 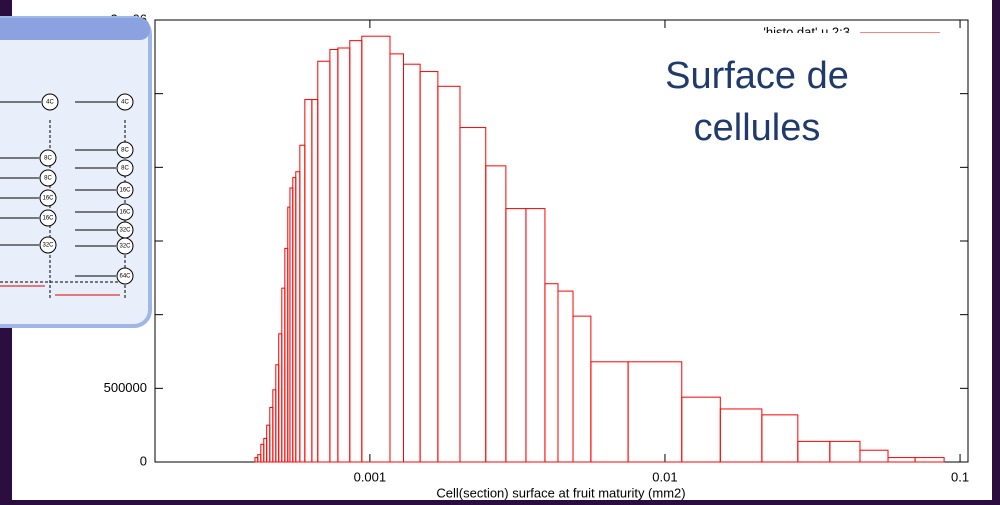 I want to click on x-tick-label: 0.001, so click(x=370, y=476).